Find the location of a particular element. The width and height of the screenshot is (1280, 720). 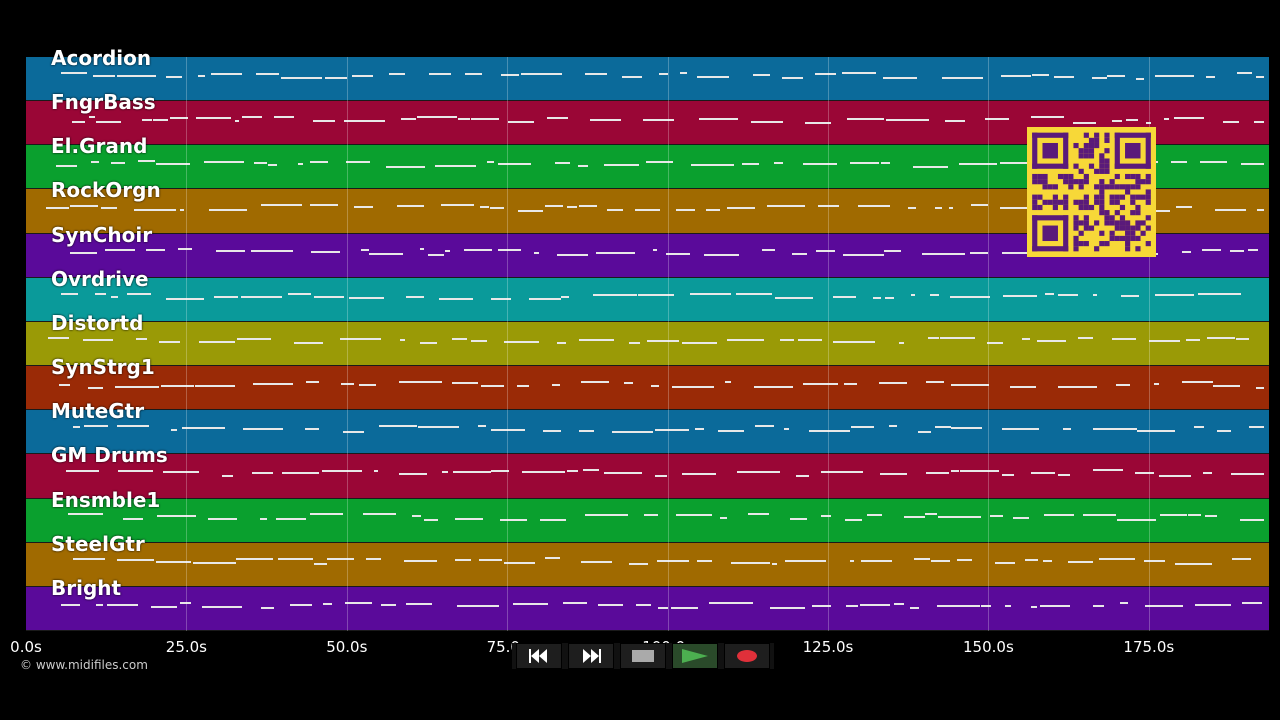

tick-label: 150.0s is located at coordinates (988, 647).